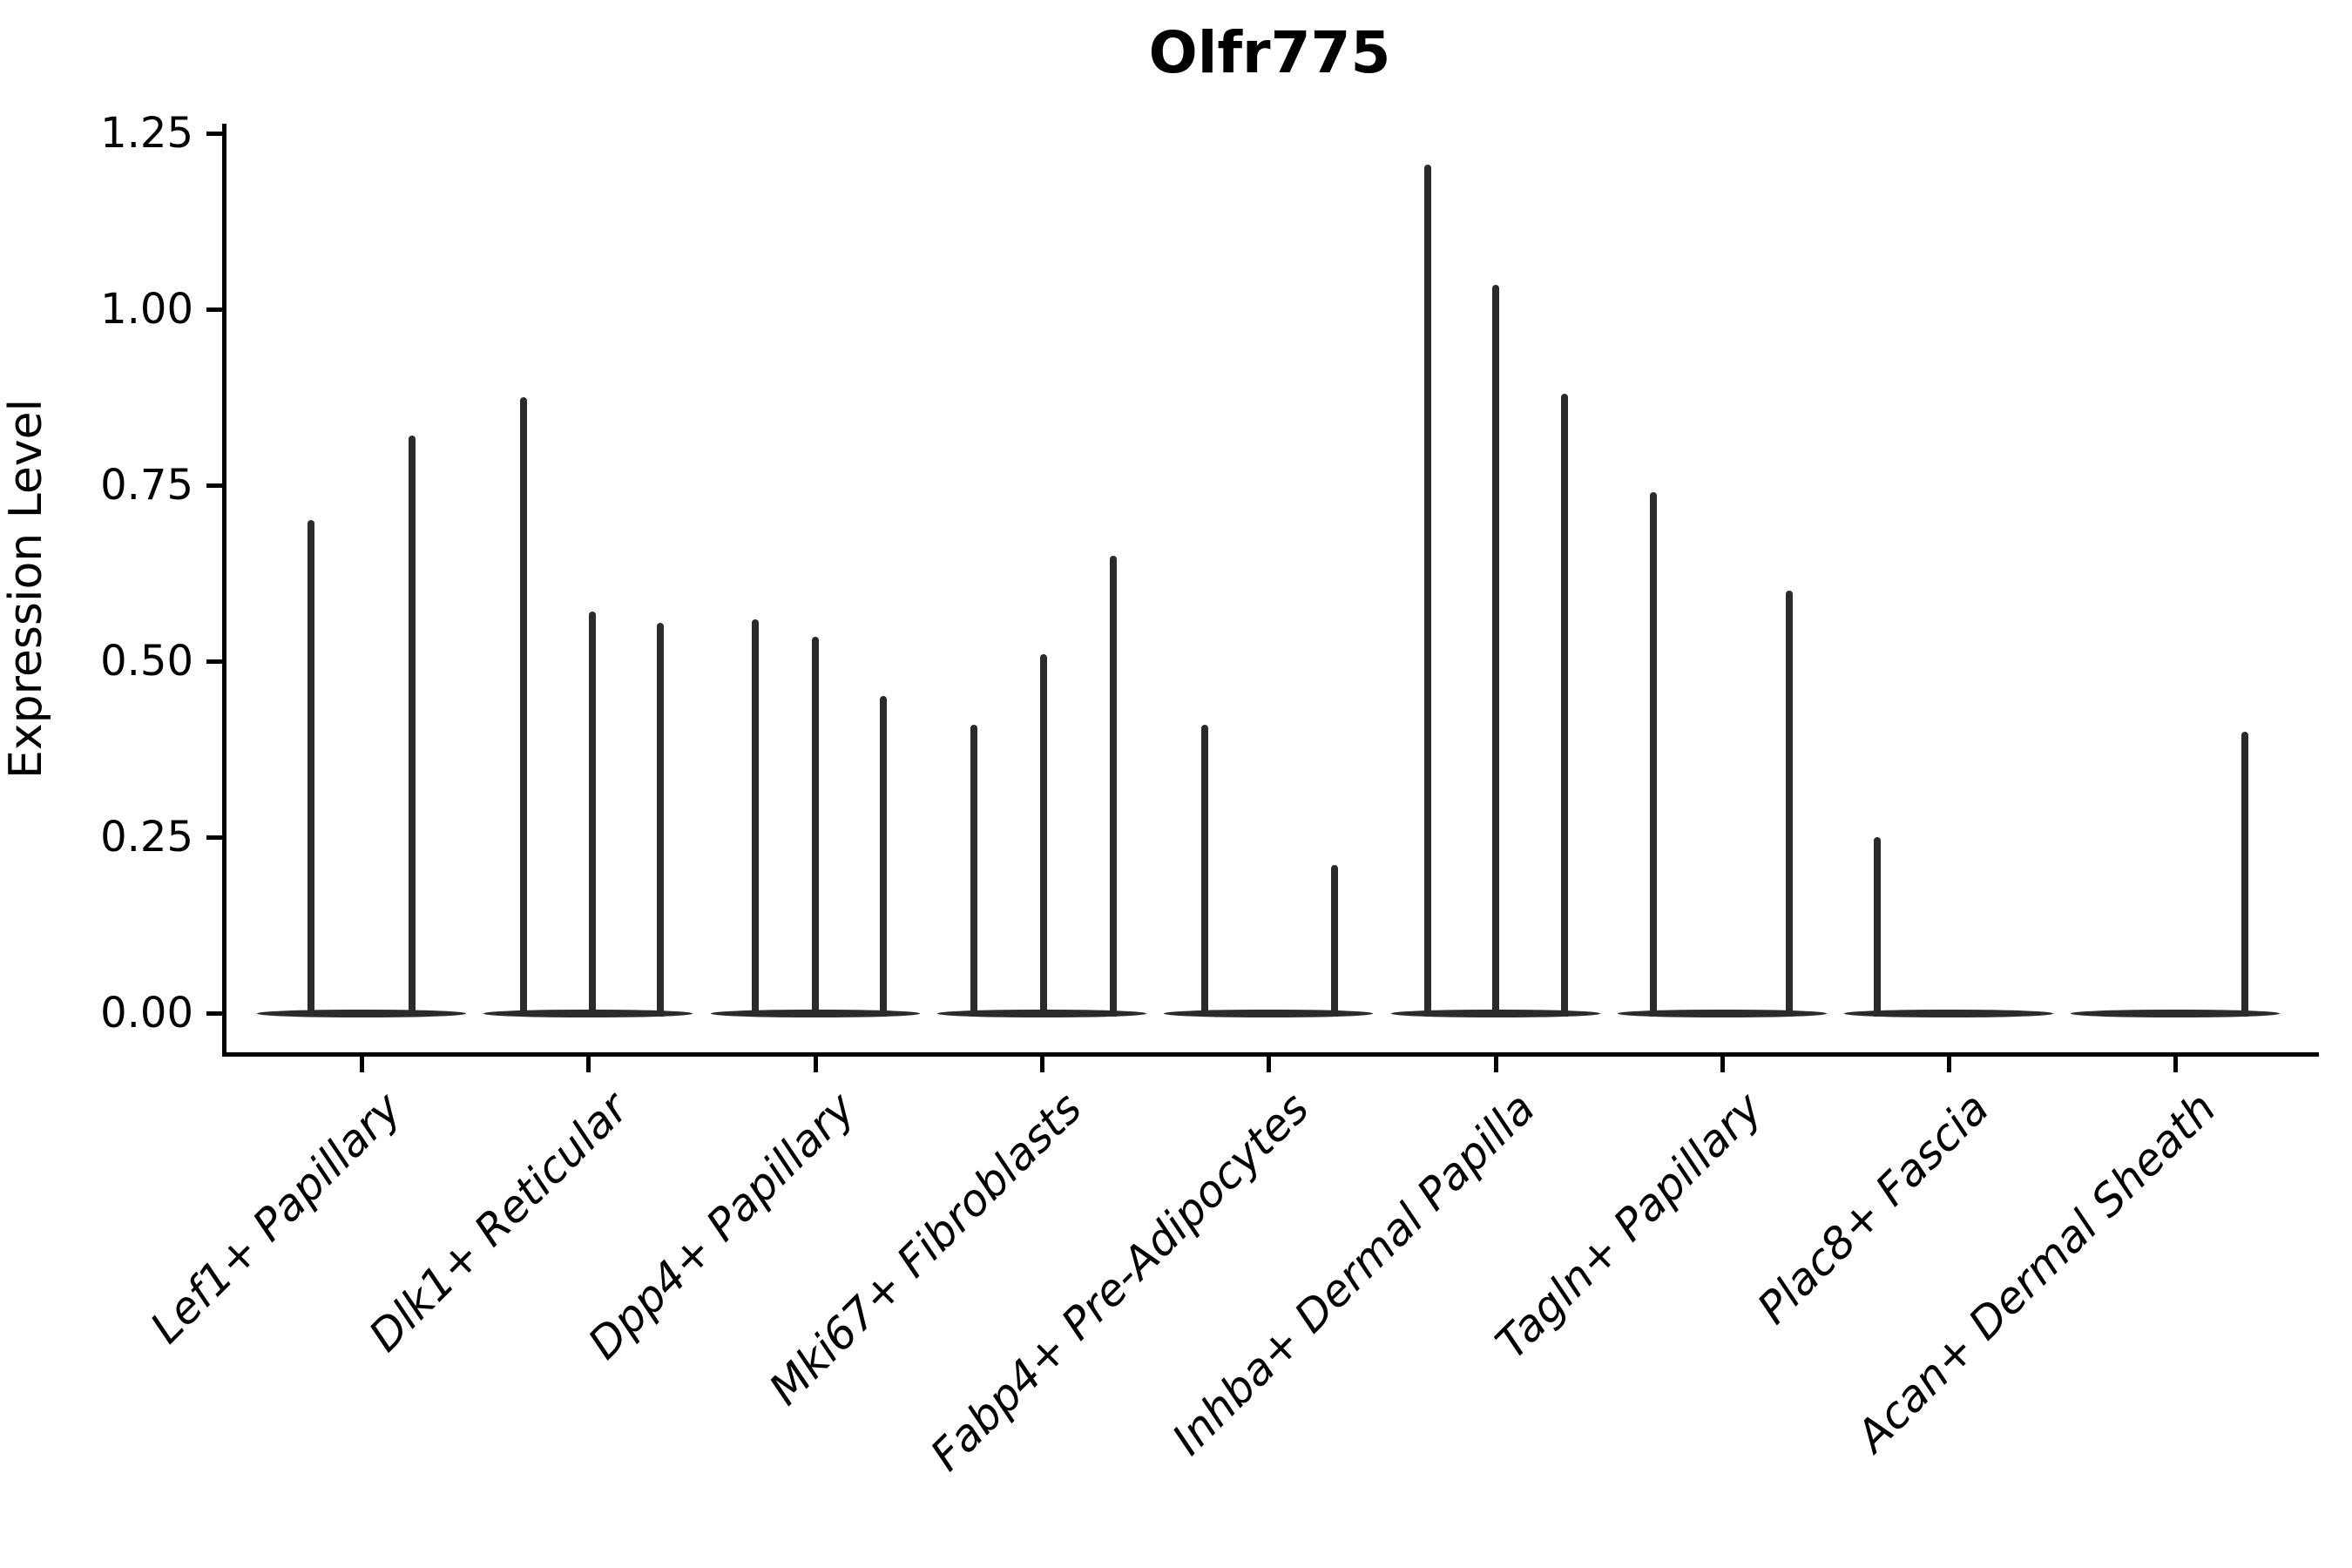 The image size is (2352, 1568). I want to click on y-tick-label: 0.75, so click(146, 485).